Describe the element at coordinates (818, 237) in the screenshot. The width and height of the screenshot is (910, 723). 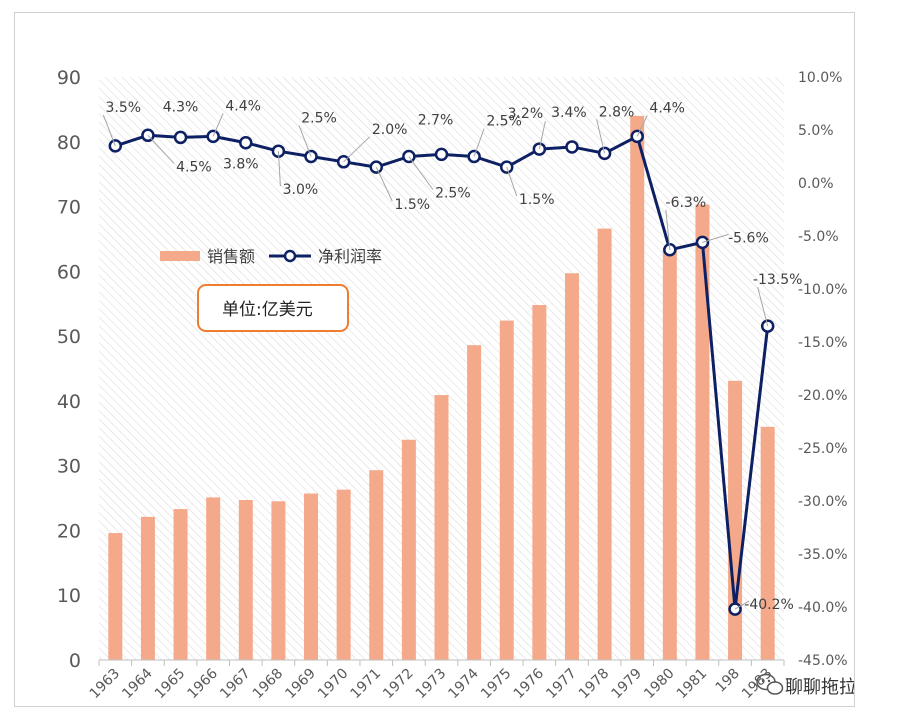
I see `y-right-tick-label: -5.0%` at that location.